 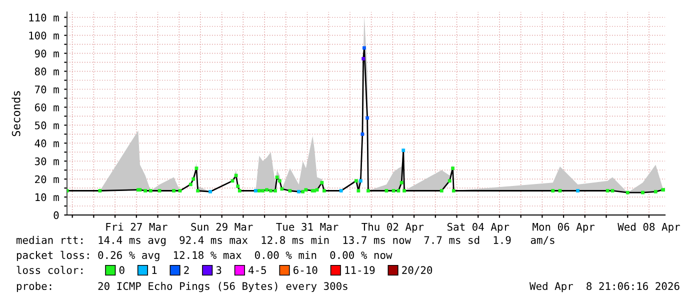 I want to click on y-tick-label: 110 m, so click(x=44, y=18).